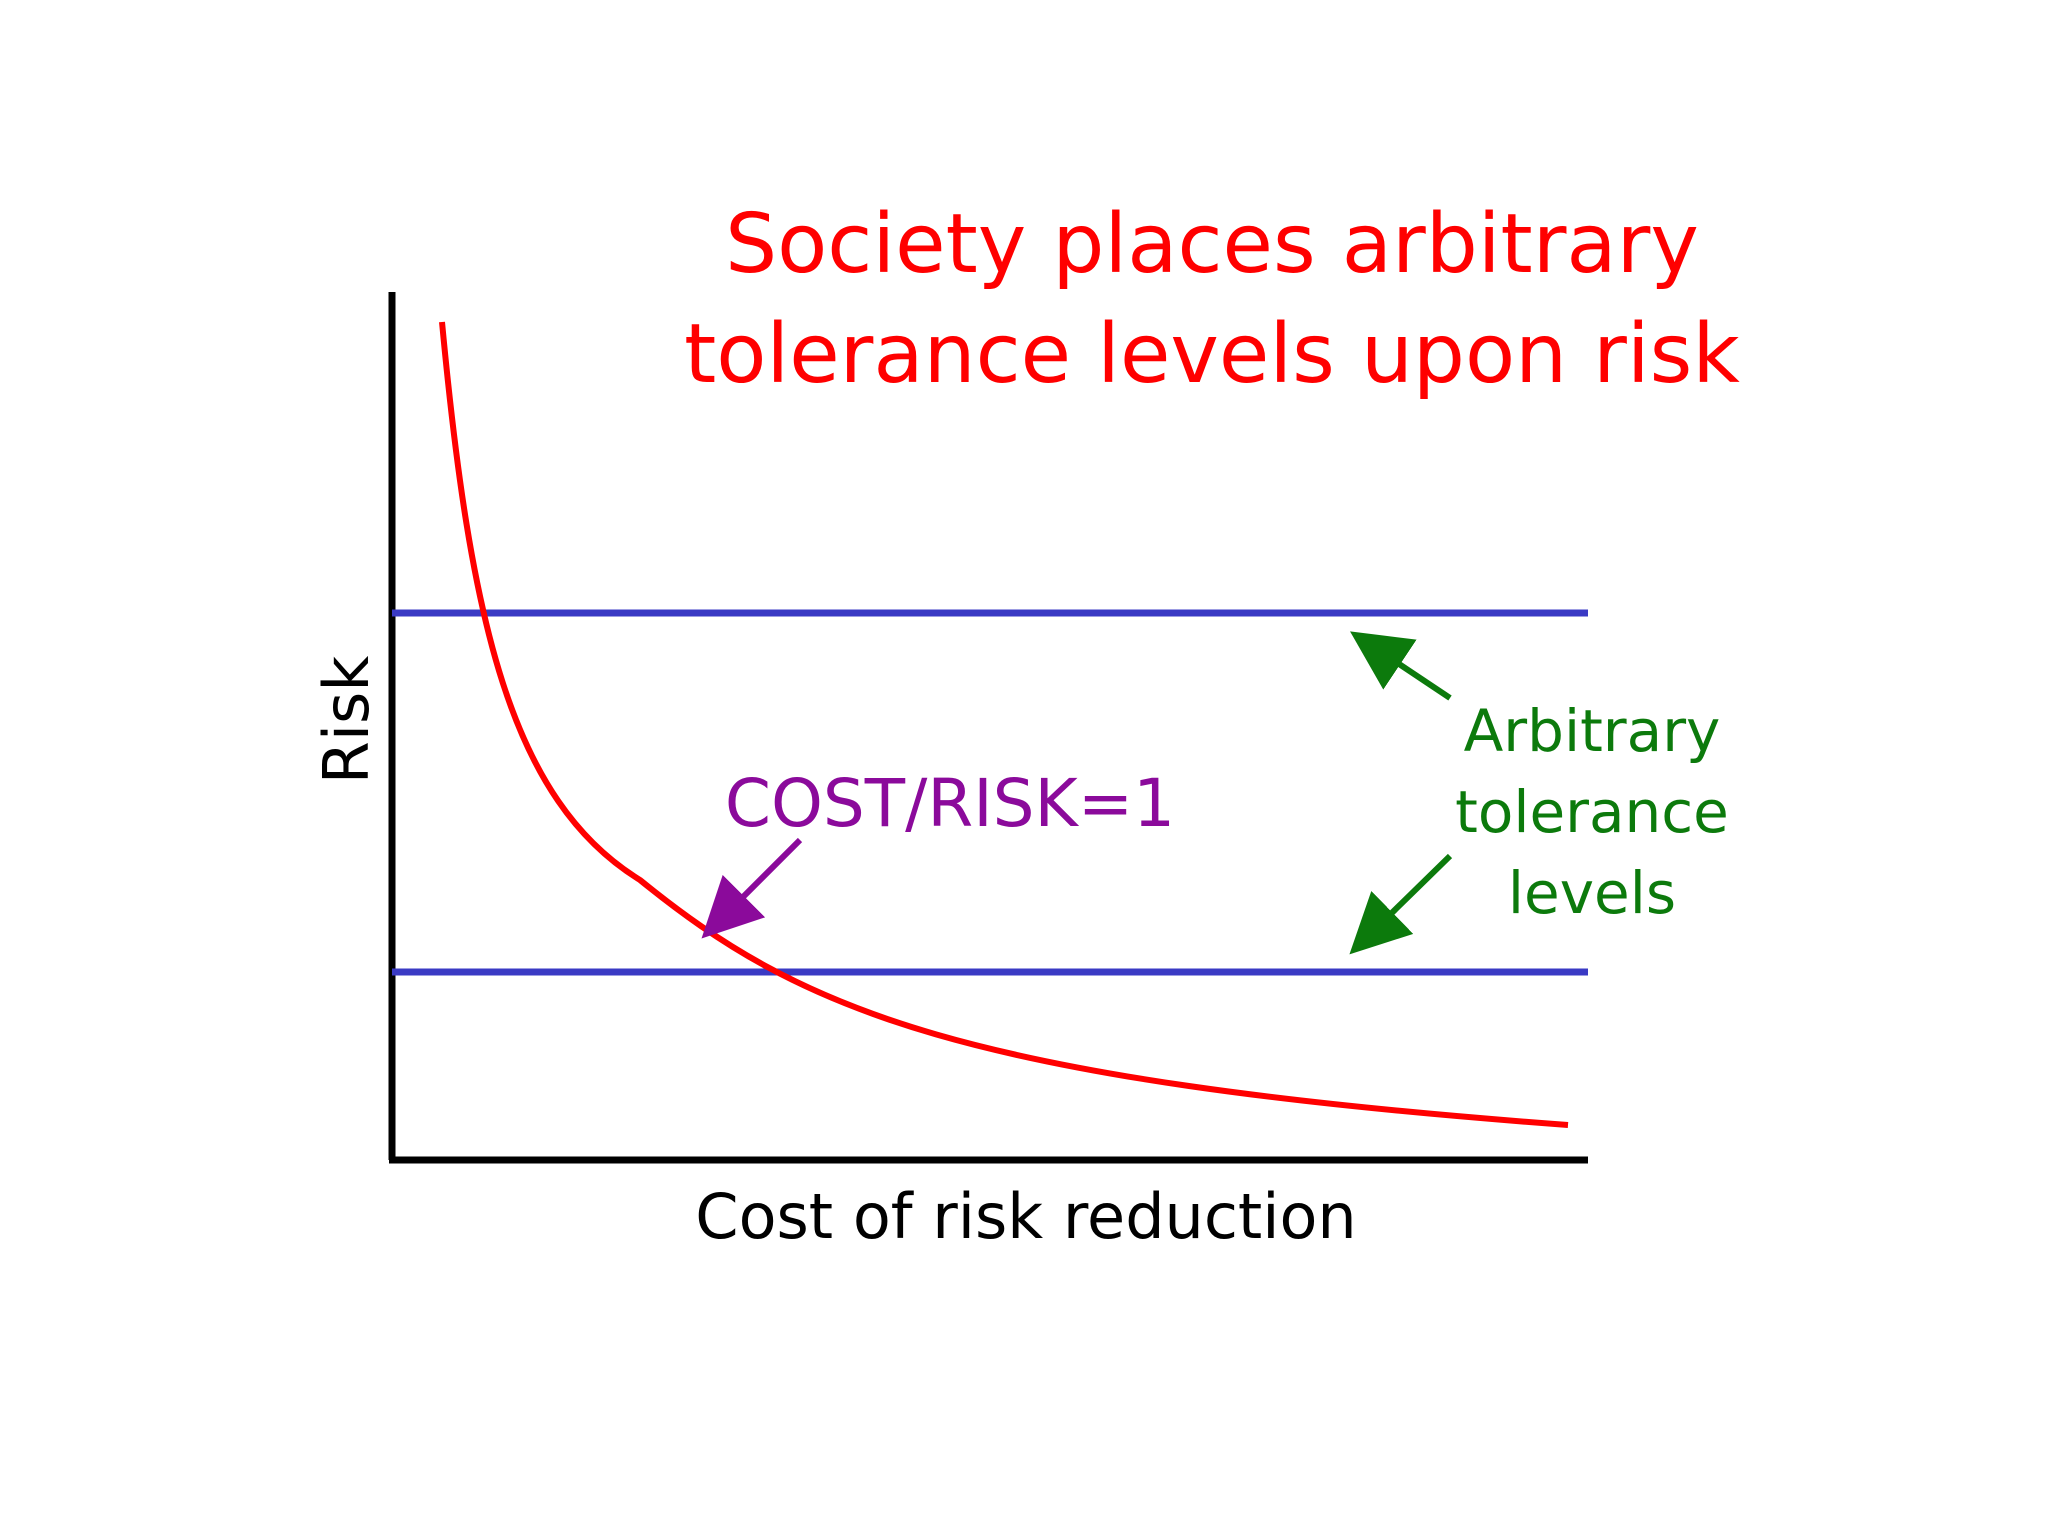 This screenshot has height=1536, width=2048. Describe the element at coordinates (1592, 731) in the screenshot. I see `tolerance-label-line-1: Arbitrary` at that location.